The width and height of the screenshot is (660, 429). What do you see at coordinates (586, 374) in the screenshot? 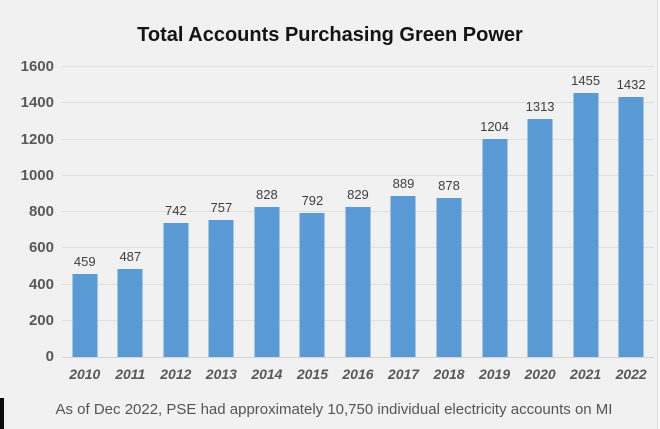
I see `x-tick-label: 2021` at bounding box center [586, 374].